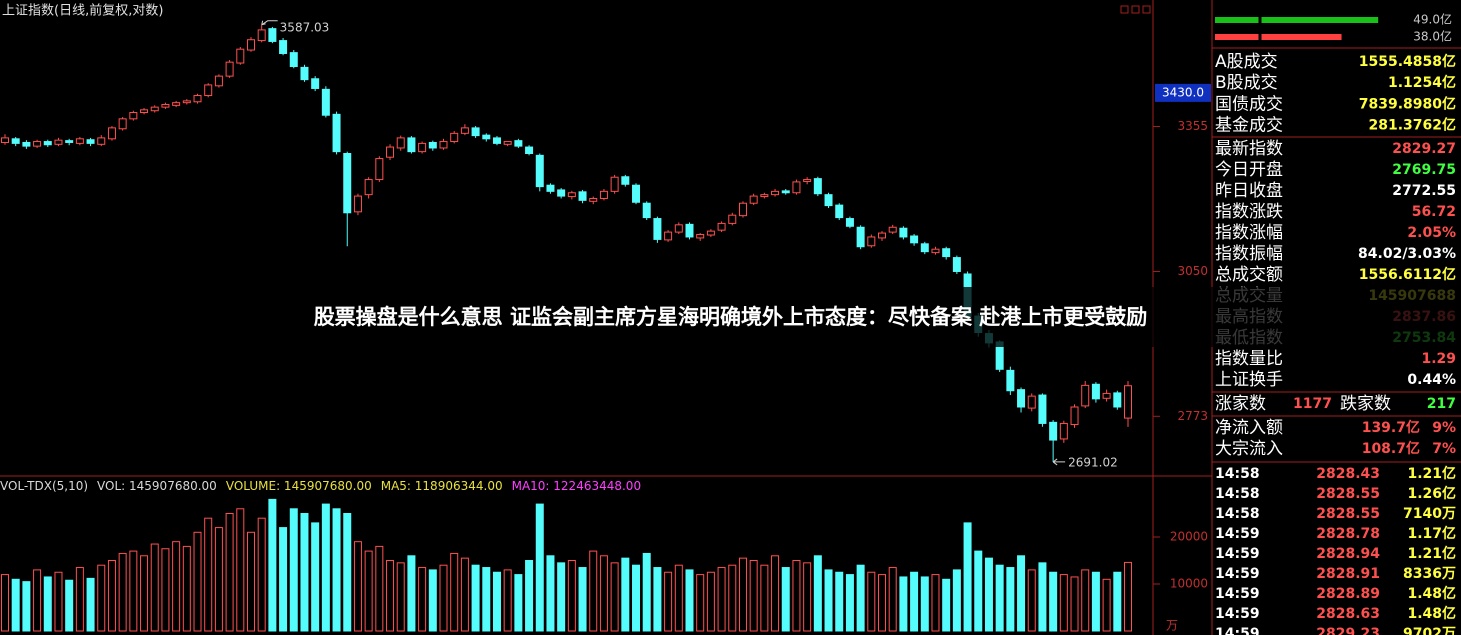 The width and height of the screenshot is (1461, 635). Describe the element at coordinates (1189, 536) in the screenshot. I see `y-tick-label: 20000` at that location.